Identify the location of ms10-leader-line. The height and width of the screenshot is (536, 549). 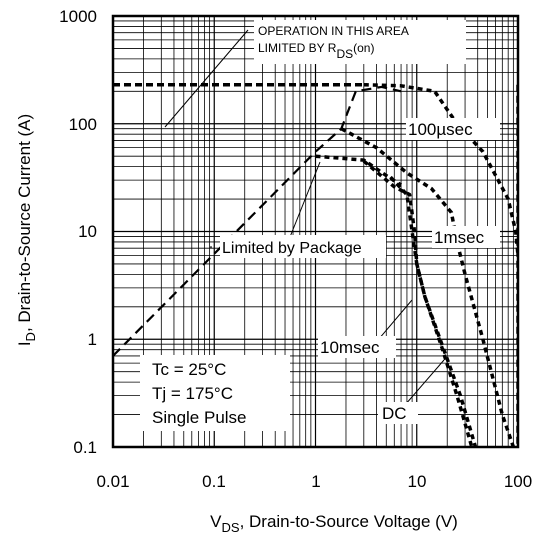
(395, 320).